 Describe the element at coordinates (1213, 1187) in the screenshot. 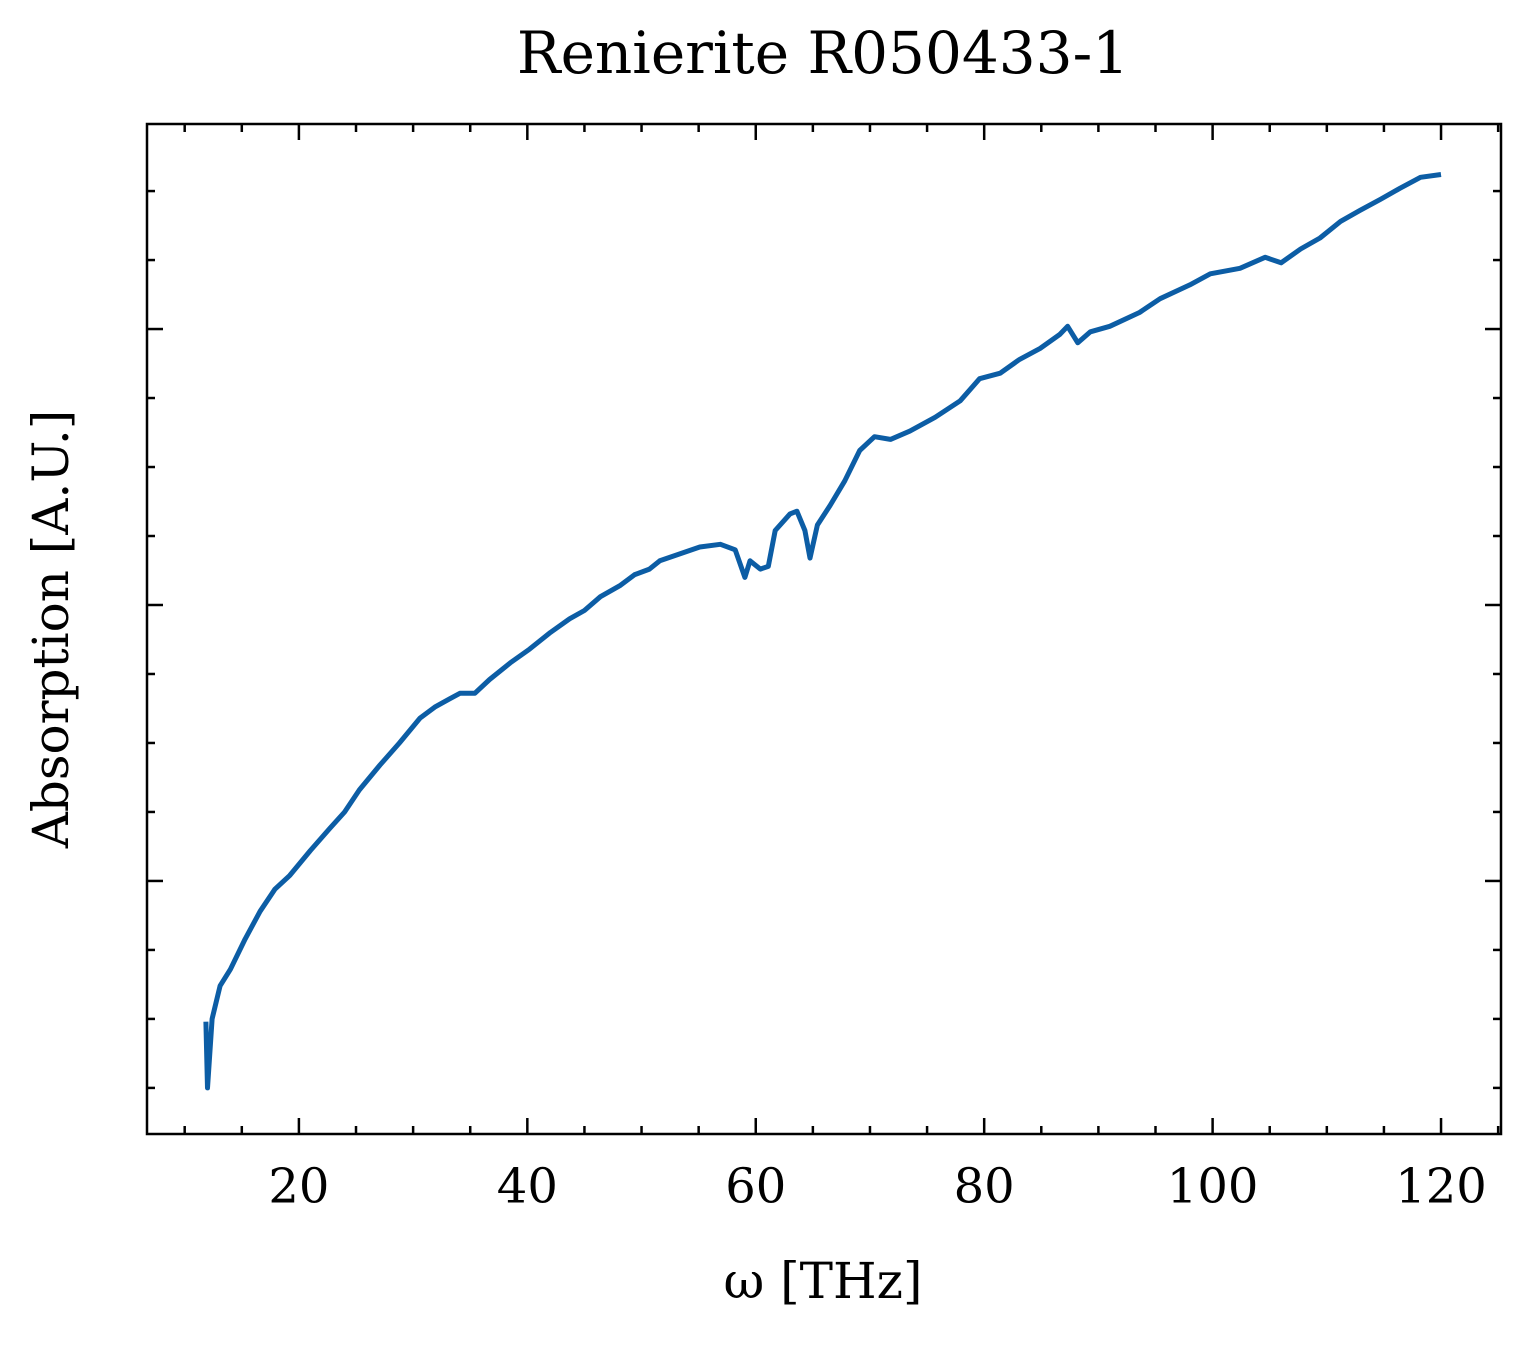

I see `x-tick-label: 100` at that location.